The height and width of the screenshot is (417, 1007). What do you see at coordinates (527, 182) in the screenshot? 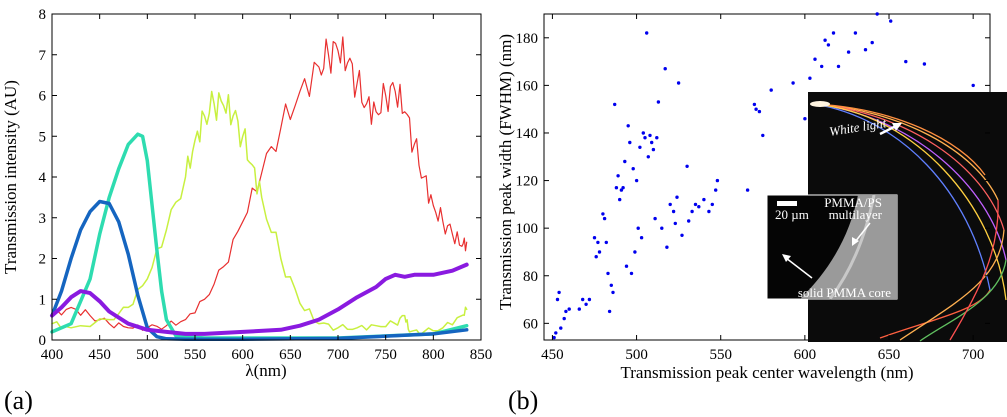
I see `chart-b-ytick-label: 120` at bounding box center [527, 182].